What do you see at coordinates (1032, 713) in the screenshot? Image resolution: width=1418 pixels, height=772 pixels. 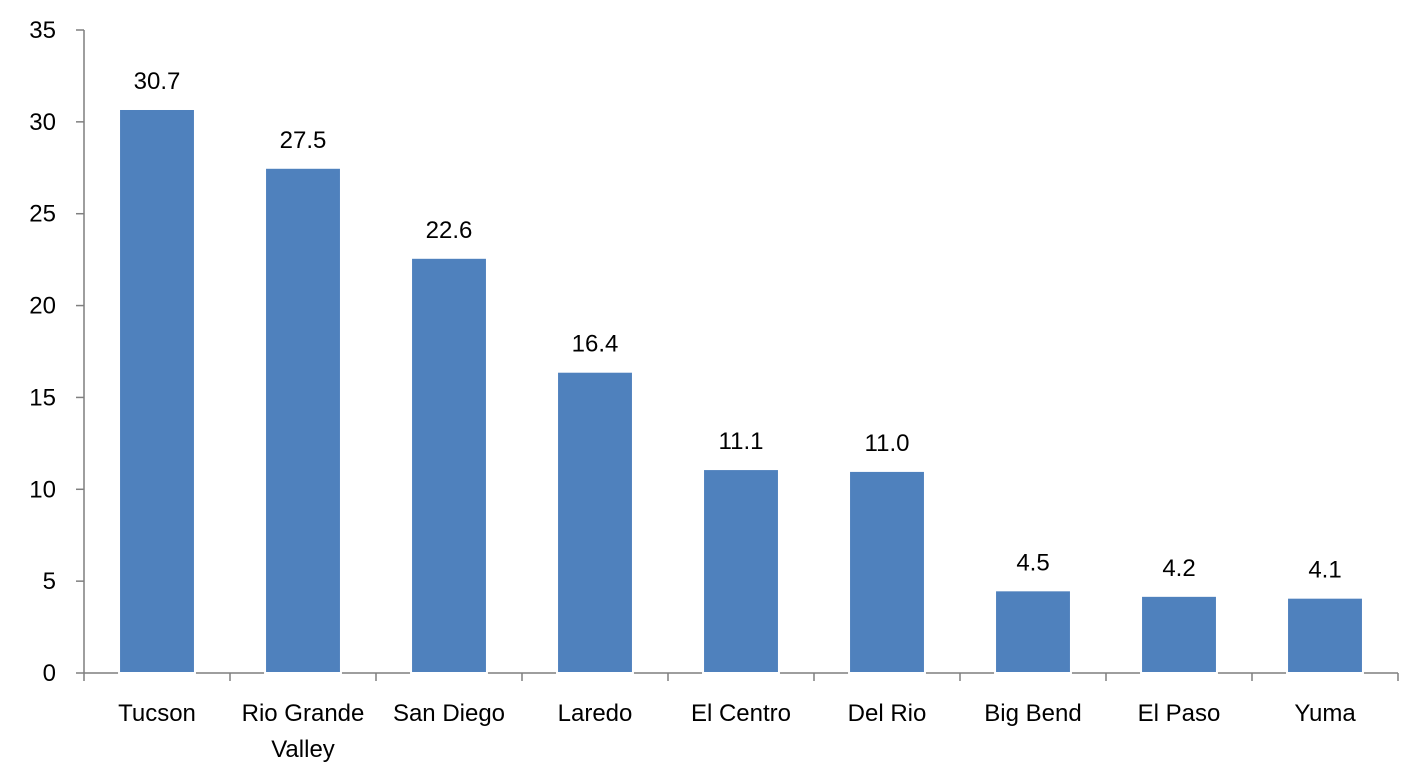 I see `x-tick-label: Big Bend` at bounding box center [1032, 713].